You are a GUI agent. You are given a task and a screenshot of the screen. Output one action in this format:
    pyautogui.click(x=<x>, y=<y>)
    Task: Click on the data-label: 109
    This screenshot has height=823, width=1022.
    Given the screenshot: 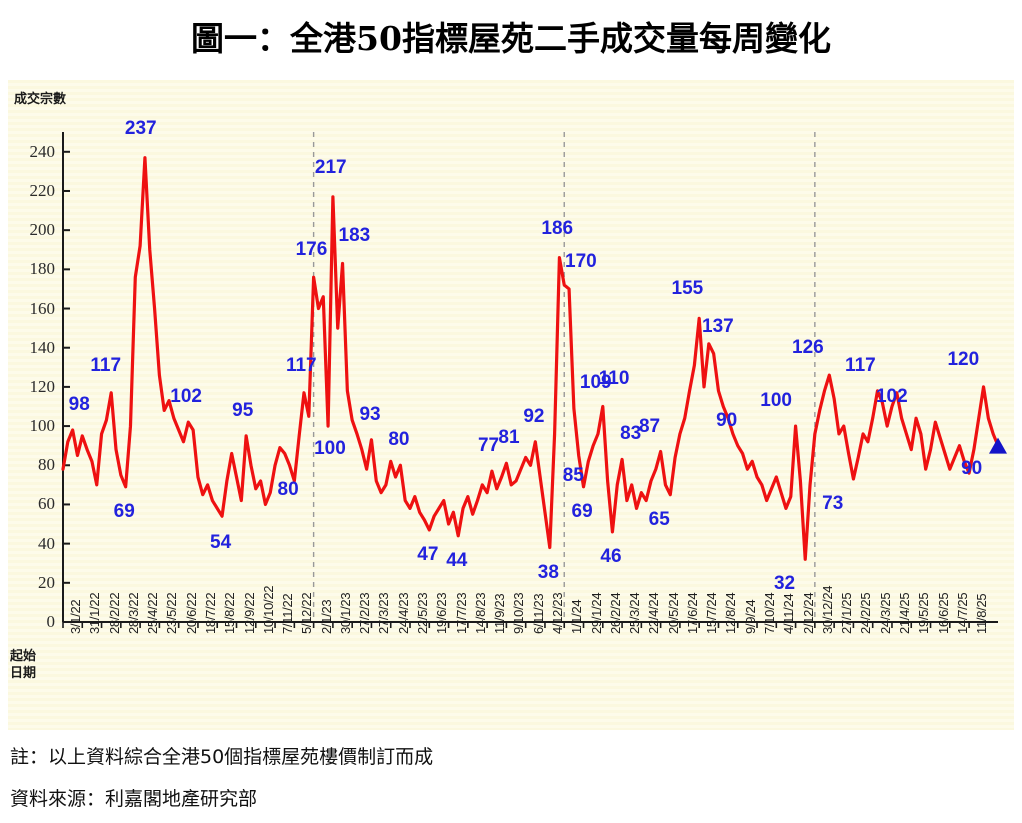 What is the action you would take?
    pyautogui.click(x=595, y=383)
    